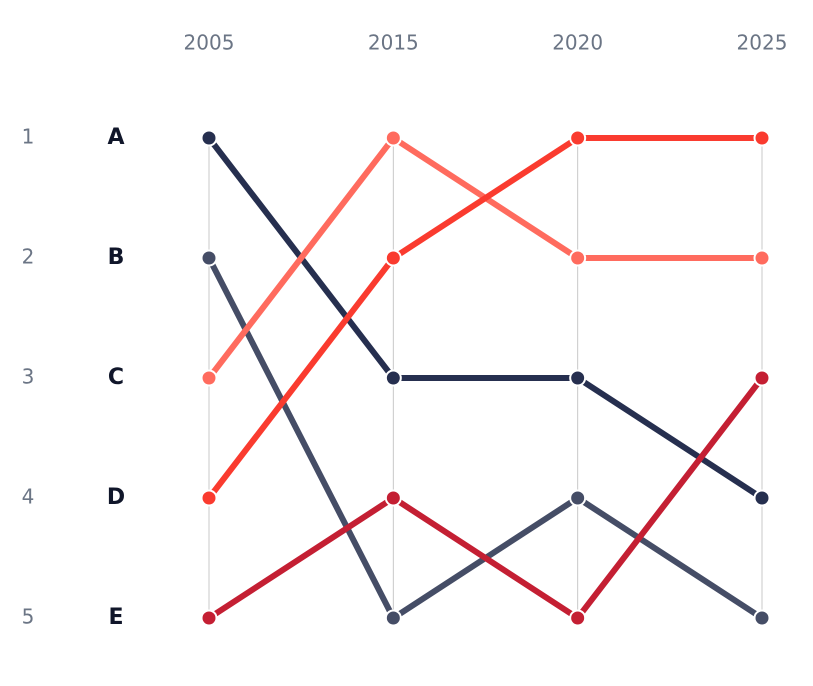 The width and height of the screenshot is (813, 686). What do you see at coordinates (577, 43) in the screenshot?
I see `x-tick-label: 2020` at bounding box center [577, 43].